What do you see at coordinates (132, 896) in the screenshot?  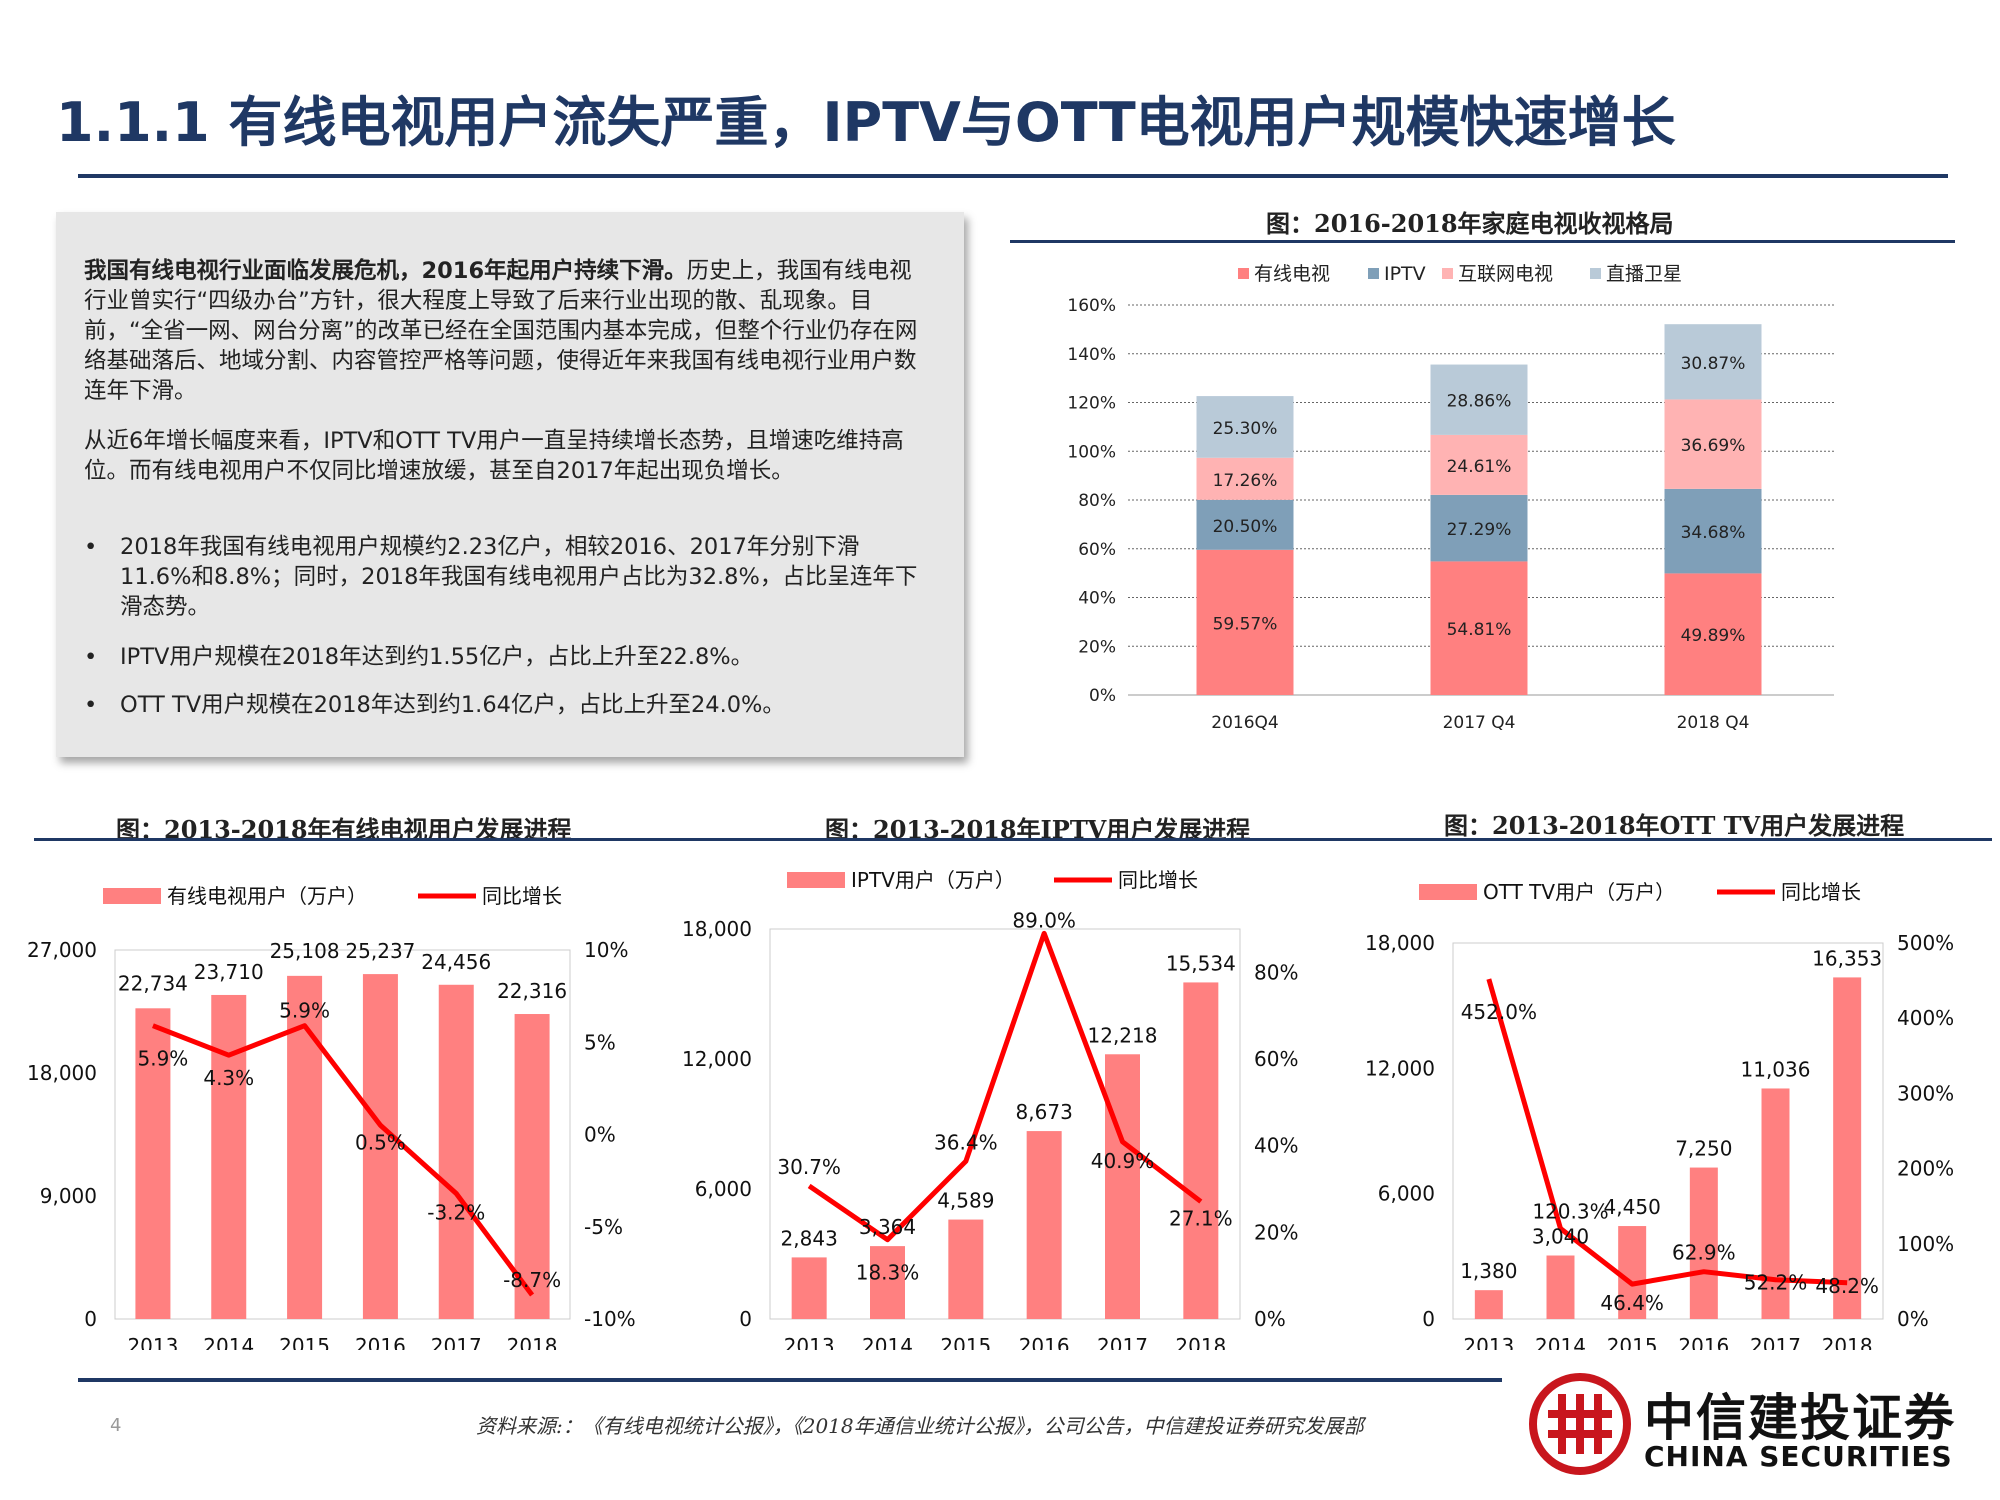 I see `legend-swatch-bar` at bounding box center [132, 896].